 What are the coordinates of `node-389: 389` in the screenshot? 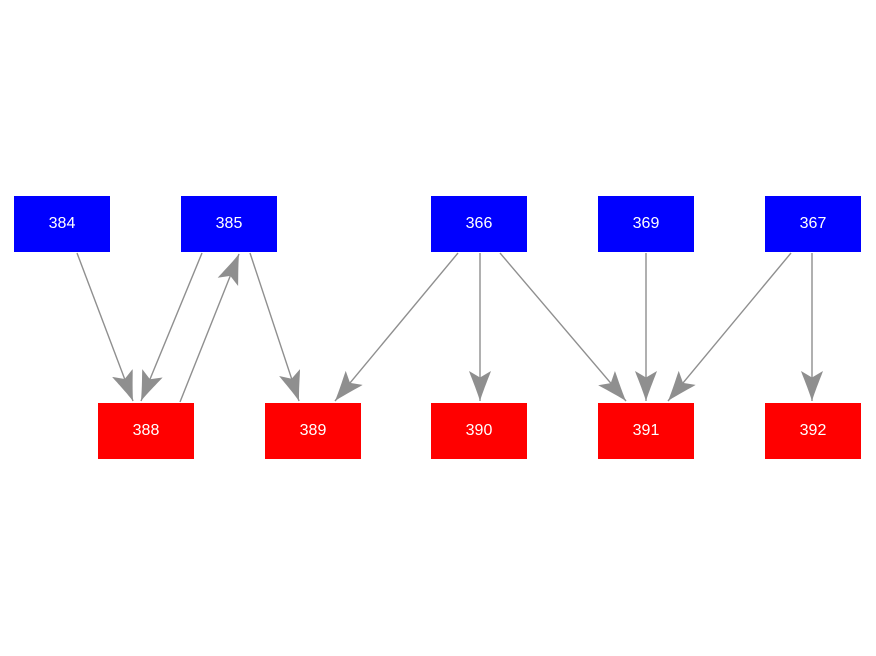 It's located at (313, 431).